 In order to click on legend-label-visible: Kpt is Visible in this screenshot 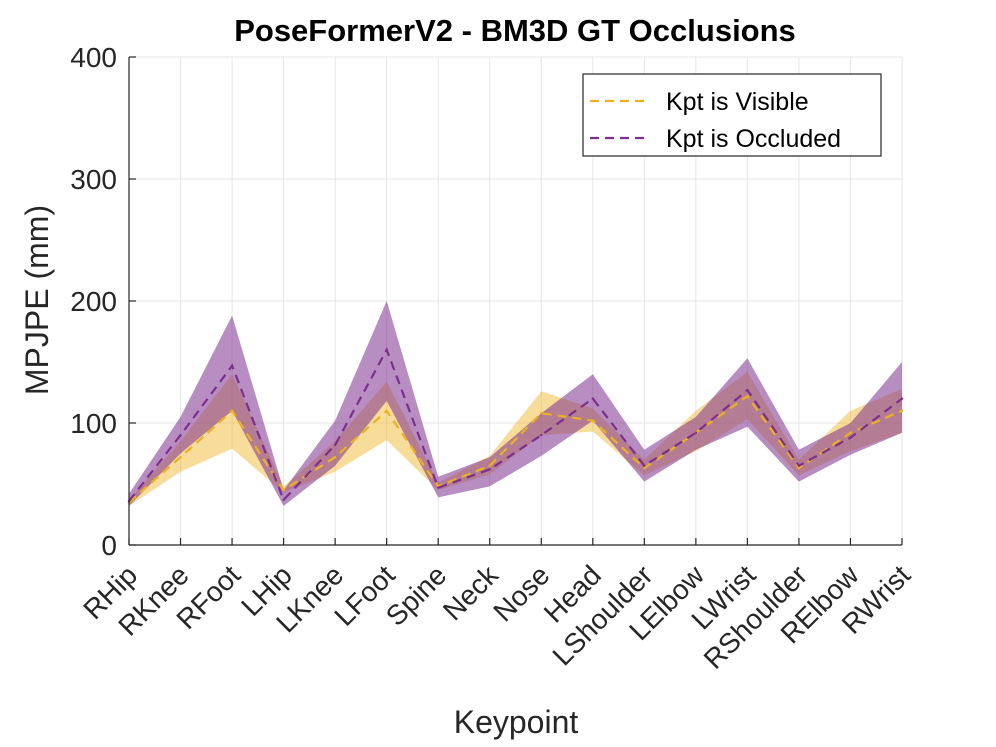, I will do `click(737, 102)`.